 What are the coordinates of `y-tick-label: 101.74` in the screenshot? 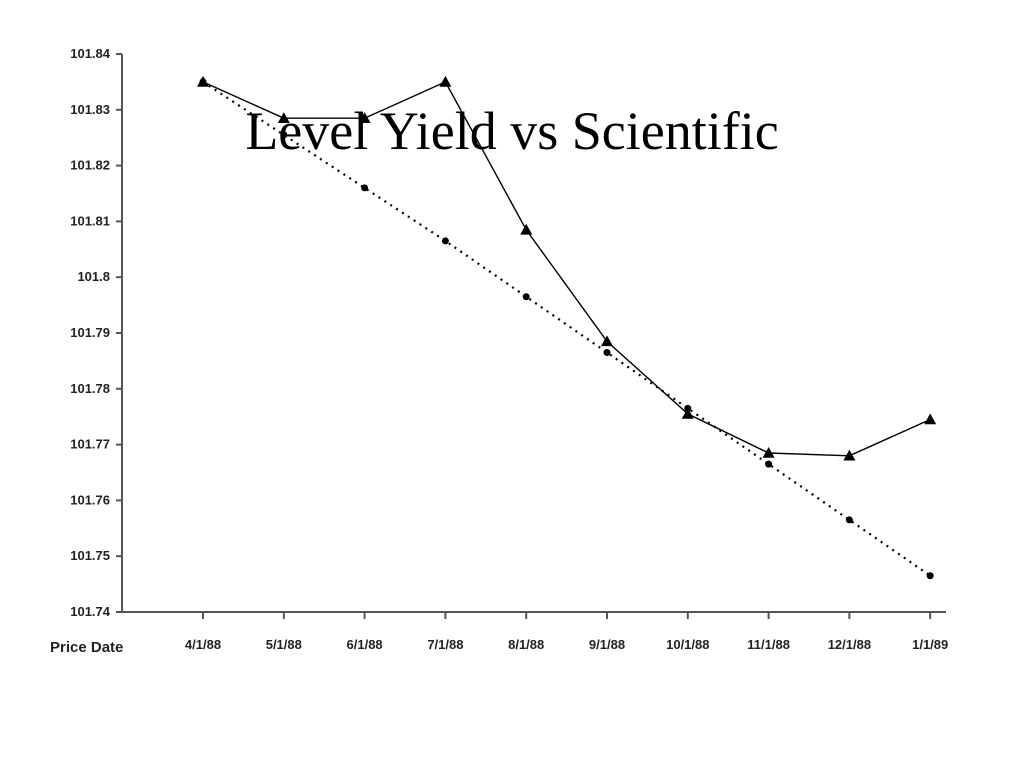 It's located at (90, 611).